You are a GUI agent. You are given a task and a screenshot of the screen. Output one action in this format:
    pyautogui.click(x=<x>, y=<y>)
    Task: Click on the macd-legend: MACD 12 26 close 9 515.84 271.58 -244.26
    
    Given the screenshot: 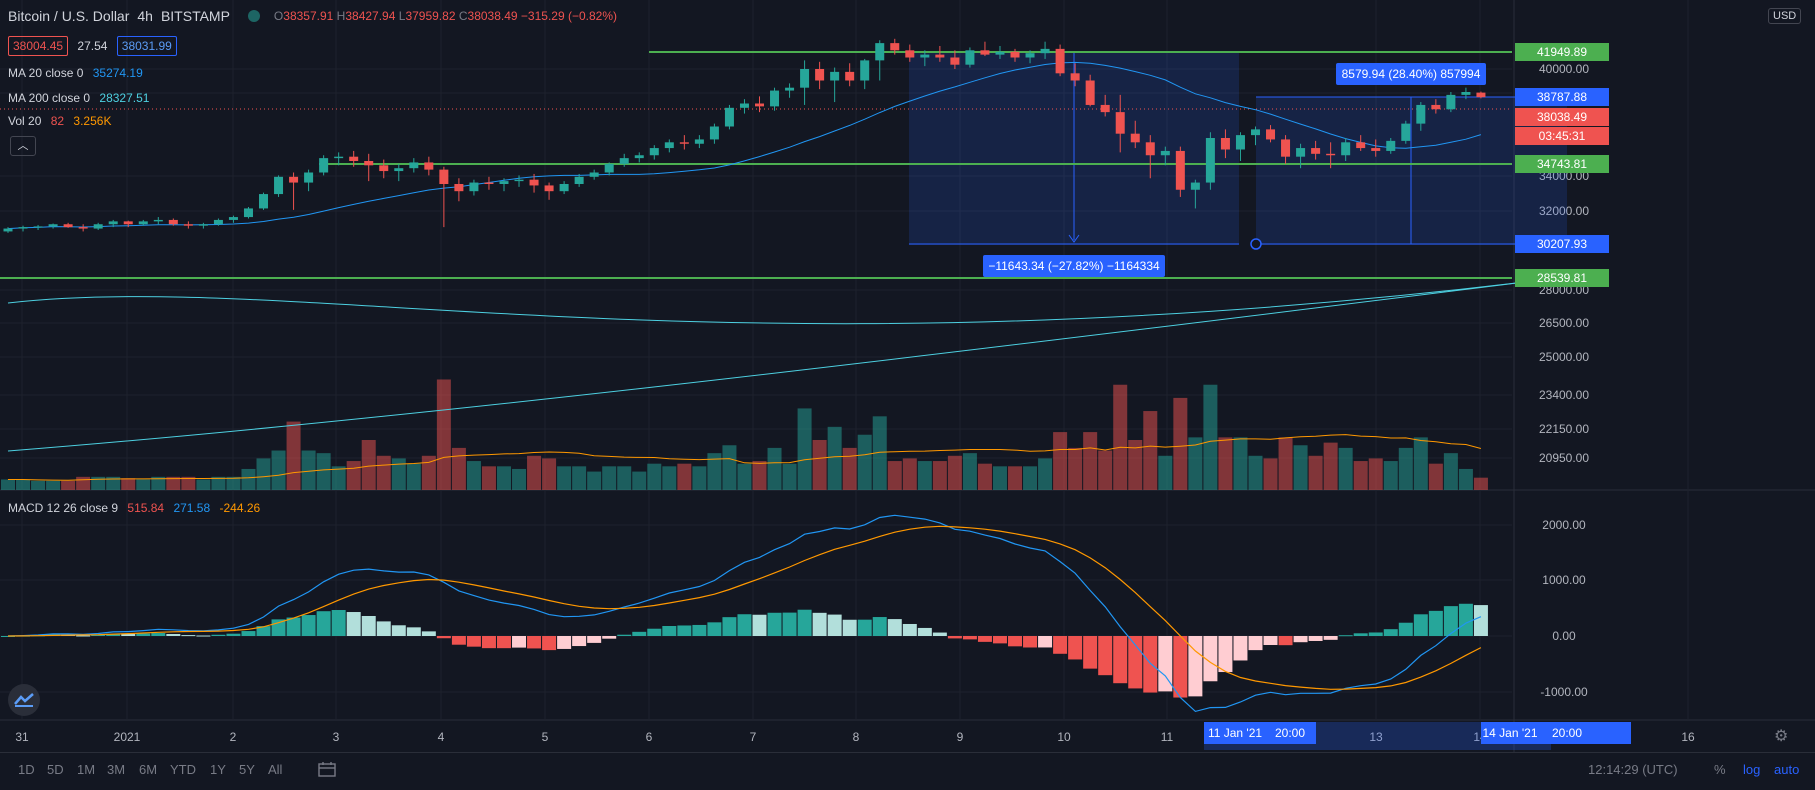 What is the action you would take?
    pyautogui.click(x=134, y=508)
    